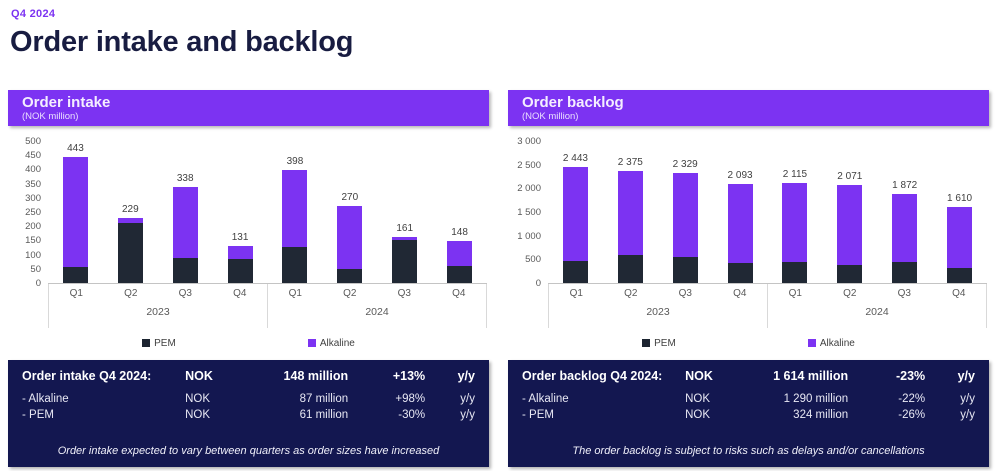 The width and height of the screenshot is (1000, 471). What do you see at coordinates (538, 283) in the screenshot?
I see `y-axis-tick: 0` at bounding box center [538, 283].